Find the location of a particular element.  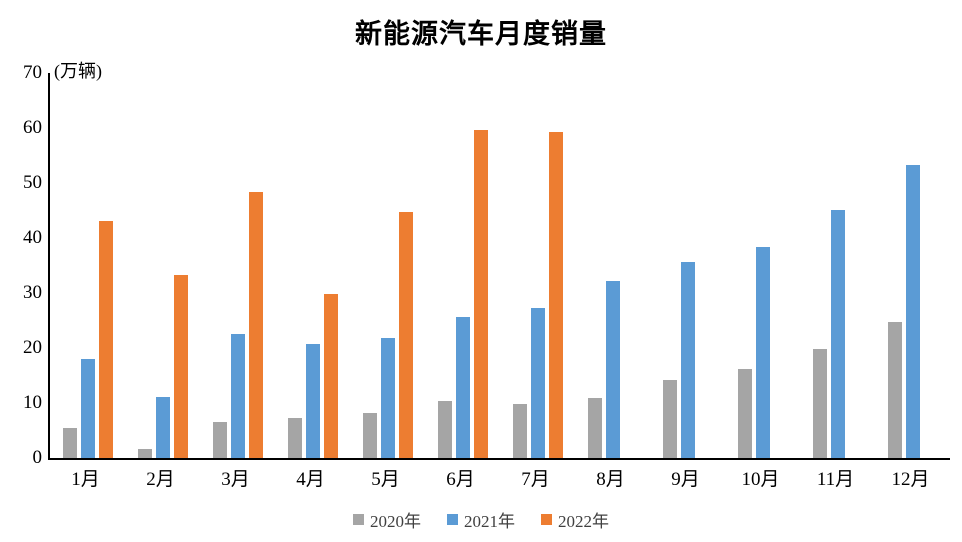

bar-2020年-11月 is located at coordinates (819, 403).